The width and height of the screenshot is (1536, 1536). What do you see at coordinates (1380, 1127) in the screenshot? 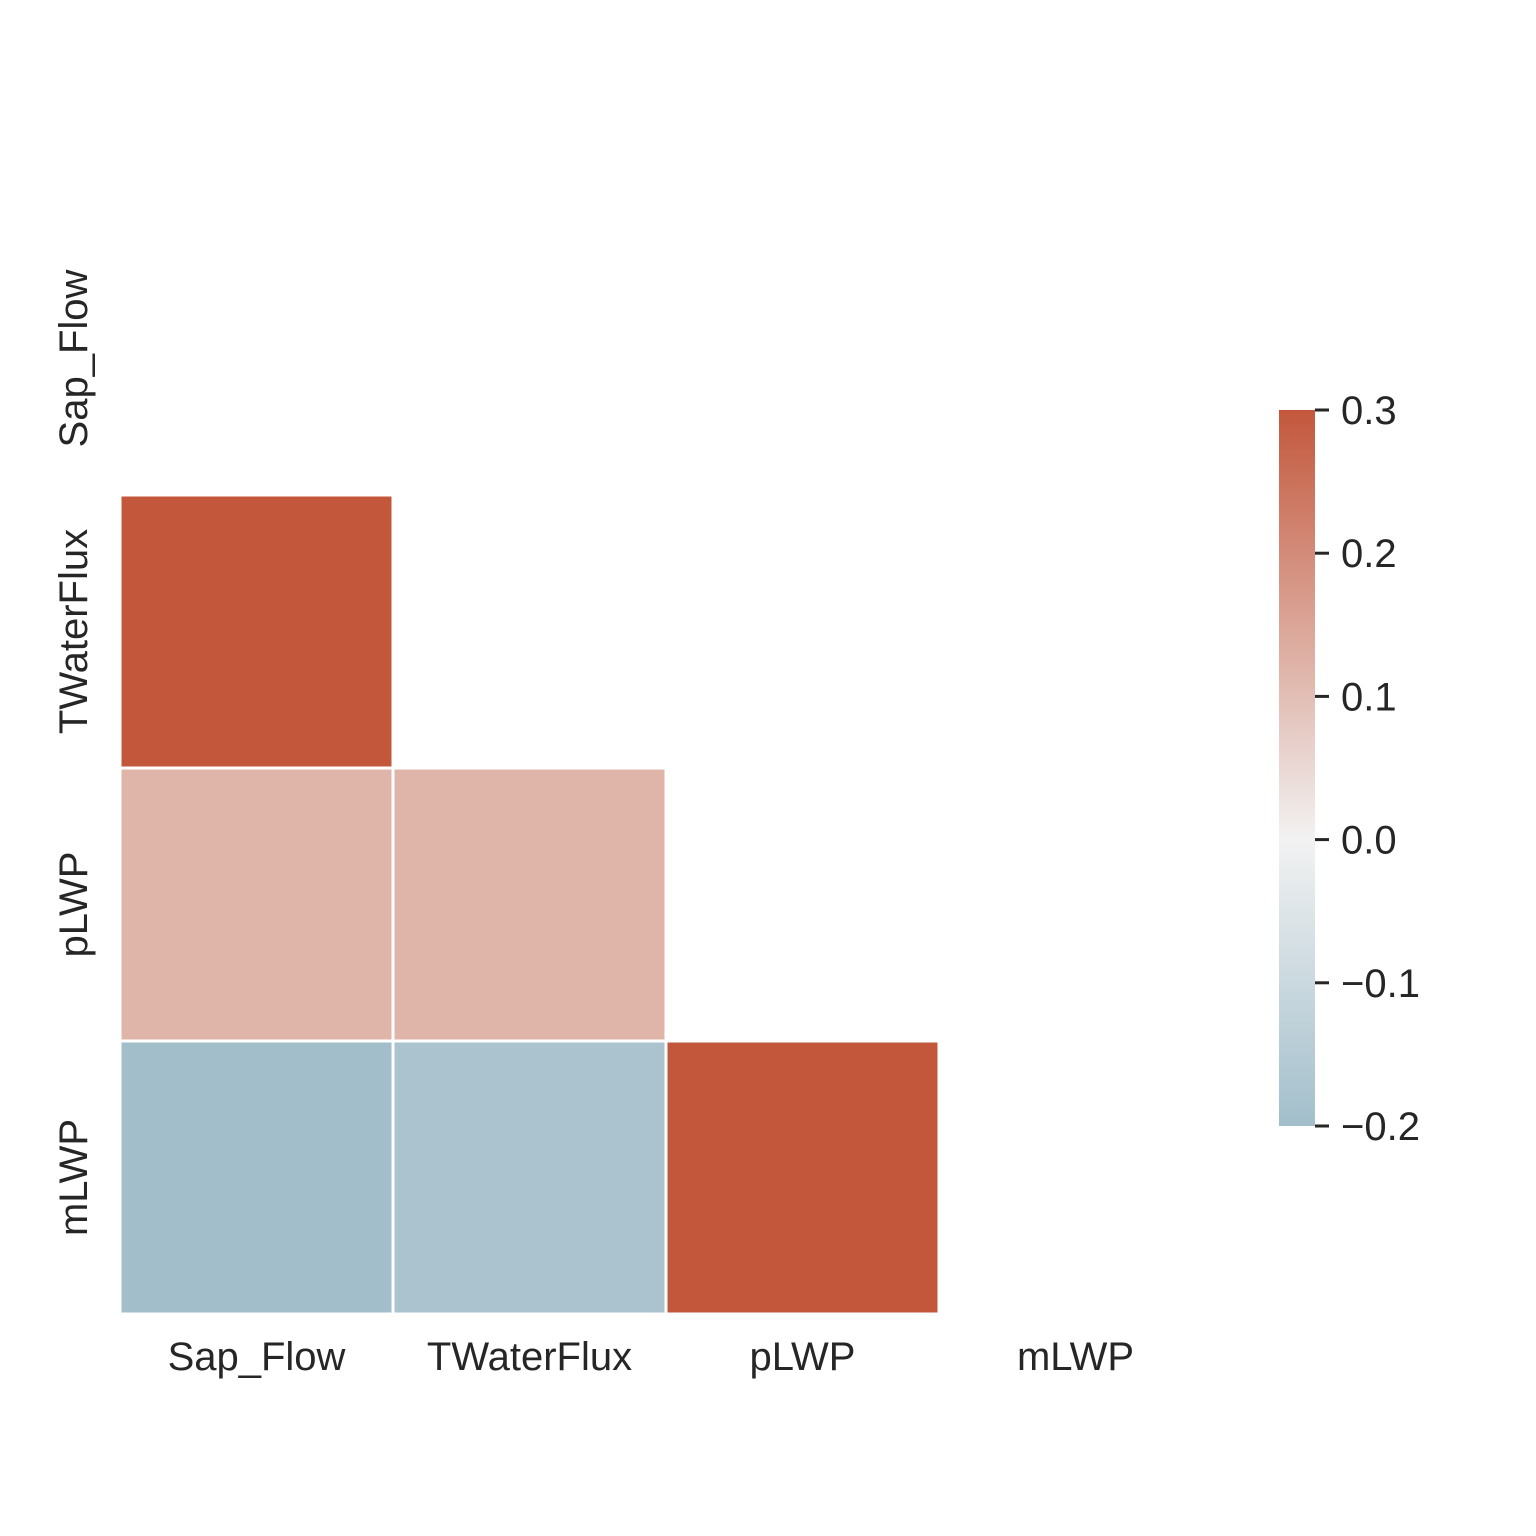
I see `colorbar-tick-label: −0.2` at bounding box center [1380, 1127].